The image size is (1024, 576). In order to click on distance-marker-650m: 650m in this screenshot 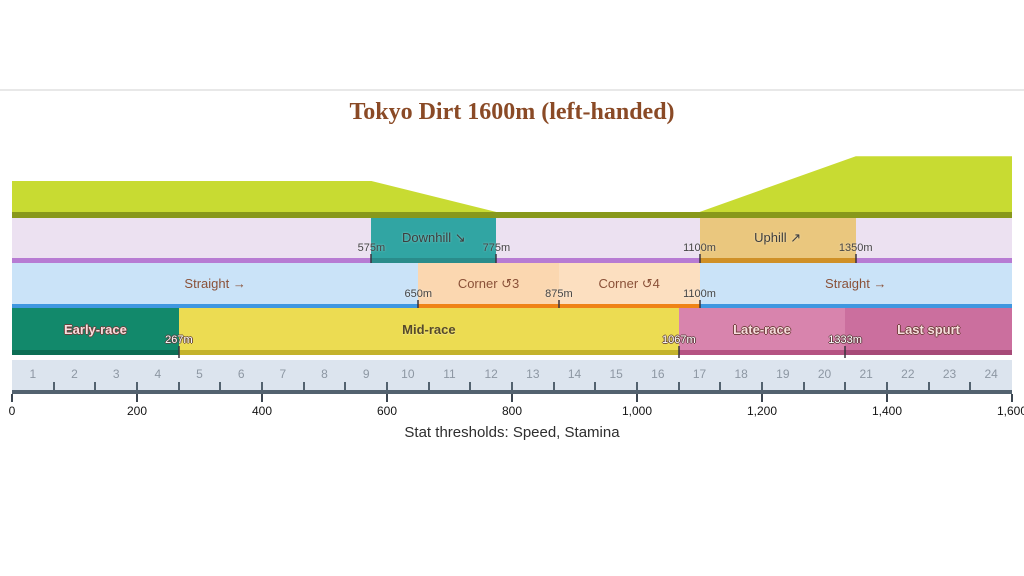, I will do `click(418, 294)`.